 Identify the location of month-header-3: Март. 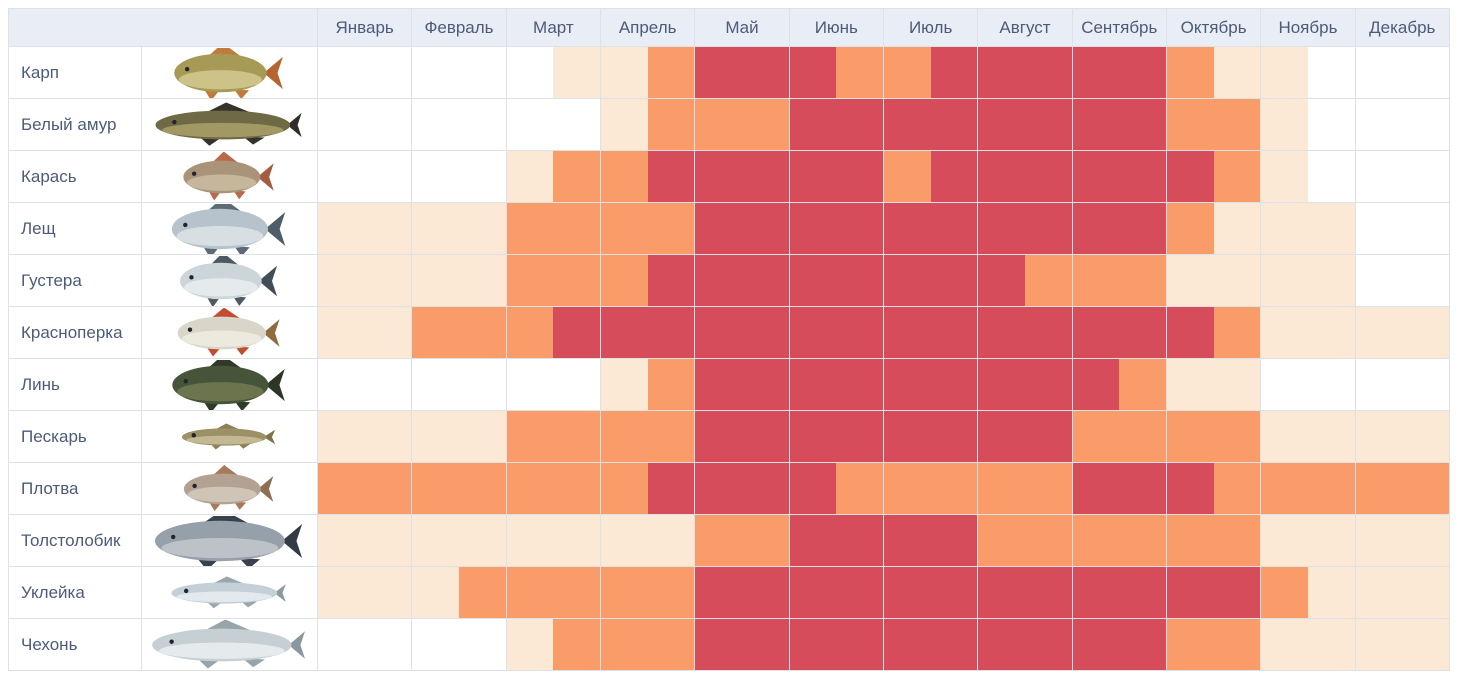
(552, 27).